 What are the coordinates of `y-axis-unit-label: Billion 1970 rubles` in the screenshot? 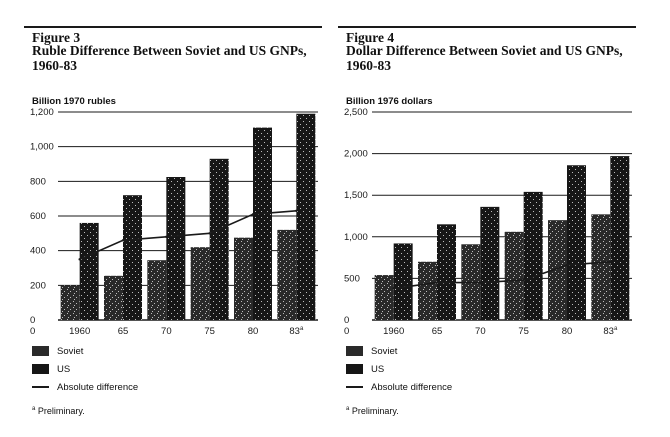 It's located at (74, 101).